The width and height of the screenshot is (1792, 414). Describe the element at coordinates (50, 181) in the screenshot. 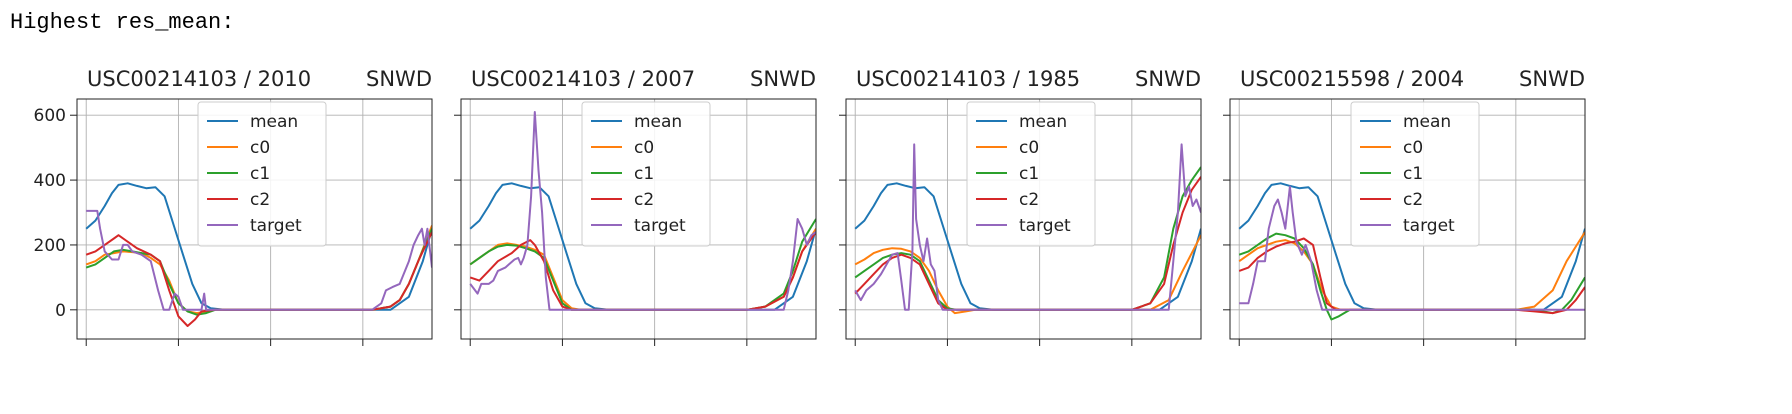

I see `y-tick-label: 400` at that location.